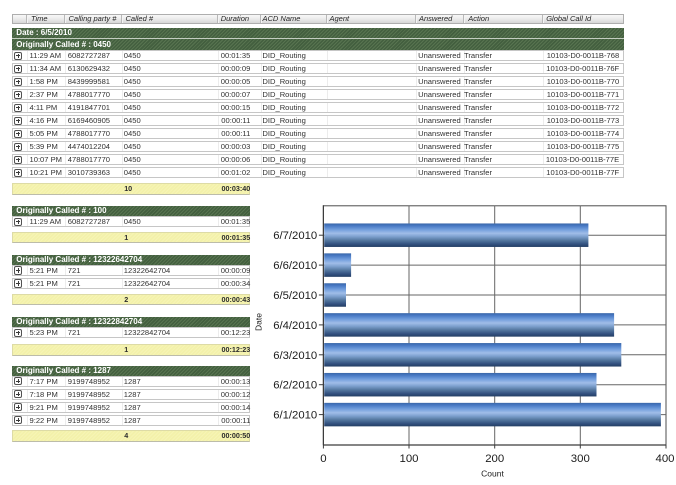  What do you see at coordinates (295, 416) in the screenshot?
I see `svg-text: 6/1/2010` at bounding box center [295, 416].